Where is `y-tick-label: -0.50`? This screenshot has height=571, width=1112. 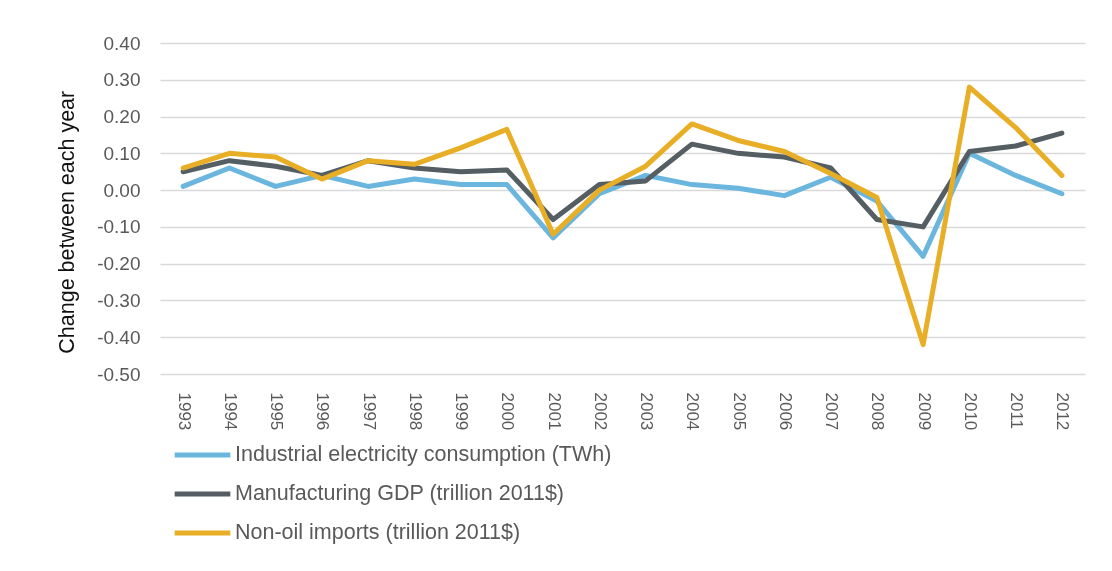
y-tick-label: -0.50 is located at coordinates (119, 374).